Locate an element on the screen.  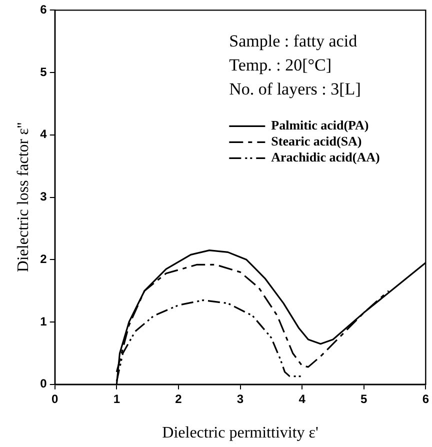
annotation: Sample : fatty acid is located at coordinates (293, 41).